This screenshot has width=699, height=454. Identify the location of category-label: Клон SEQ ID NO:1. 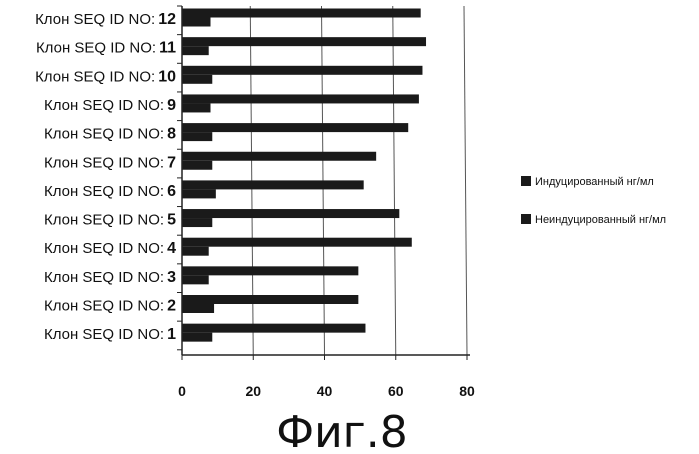
(110, 334).